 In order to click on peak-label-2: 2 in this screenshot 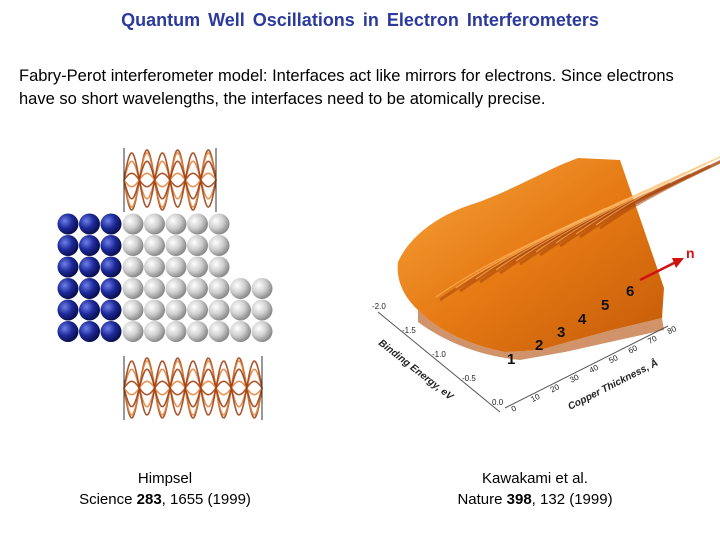, I will do `click(539, 345)`.